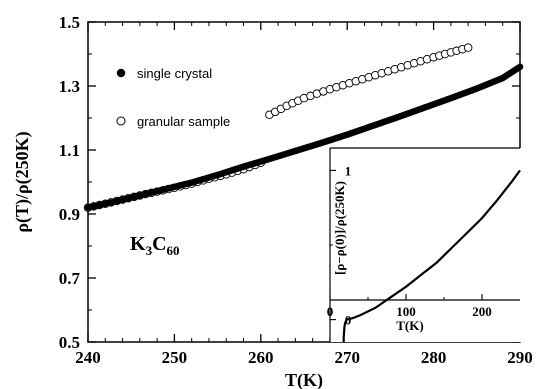  Describe the element at coordinates (348, 170) in the screenshot. I see `inset-y-tick-label: 1` at that location.